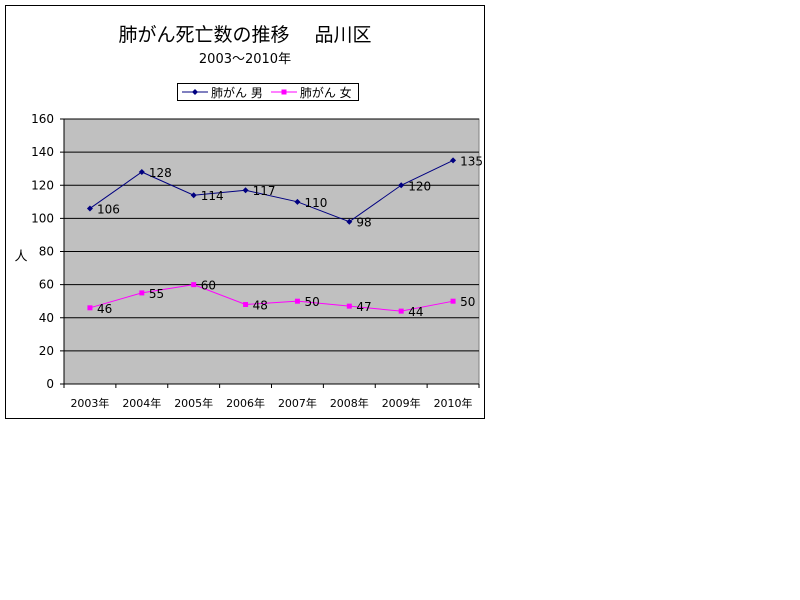 Image resolution: width=800 pixels, height=600 pixels. Describe the element at coordinates (315, 203) in the screenshot. I see `data-label: 110` at that location.